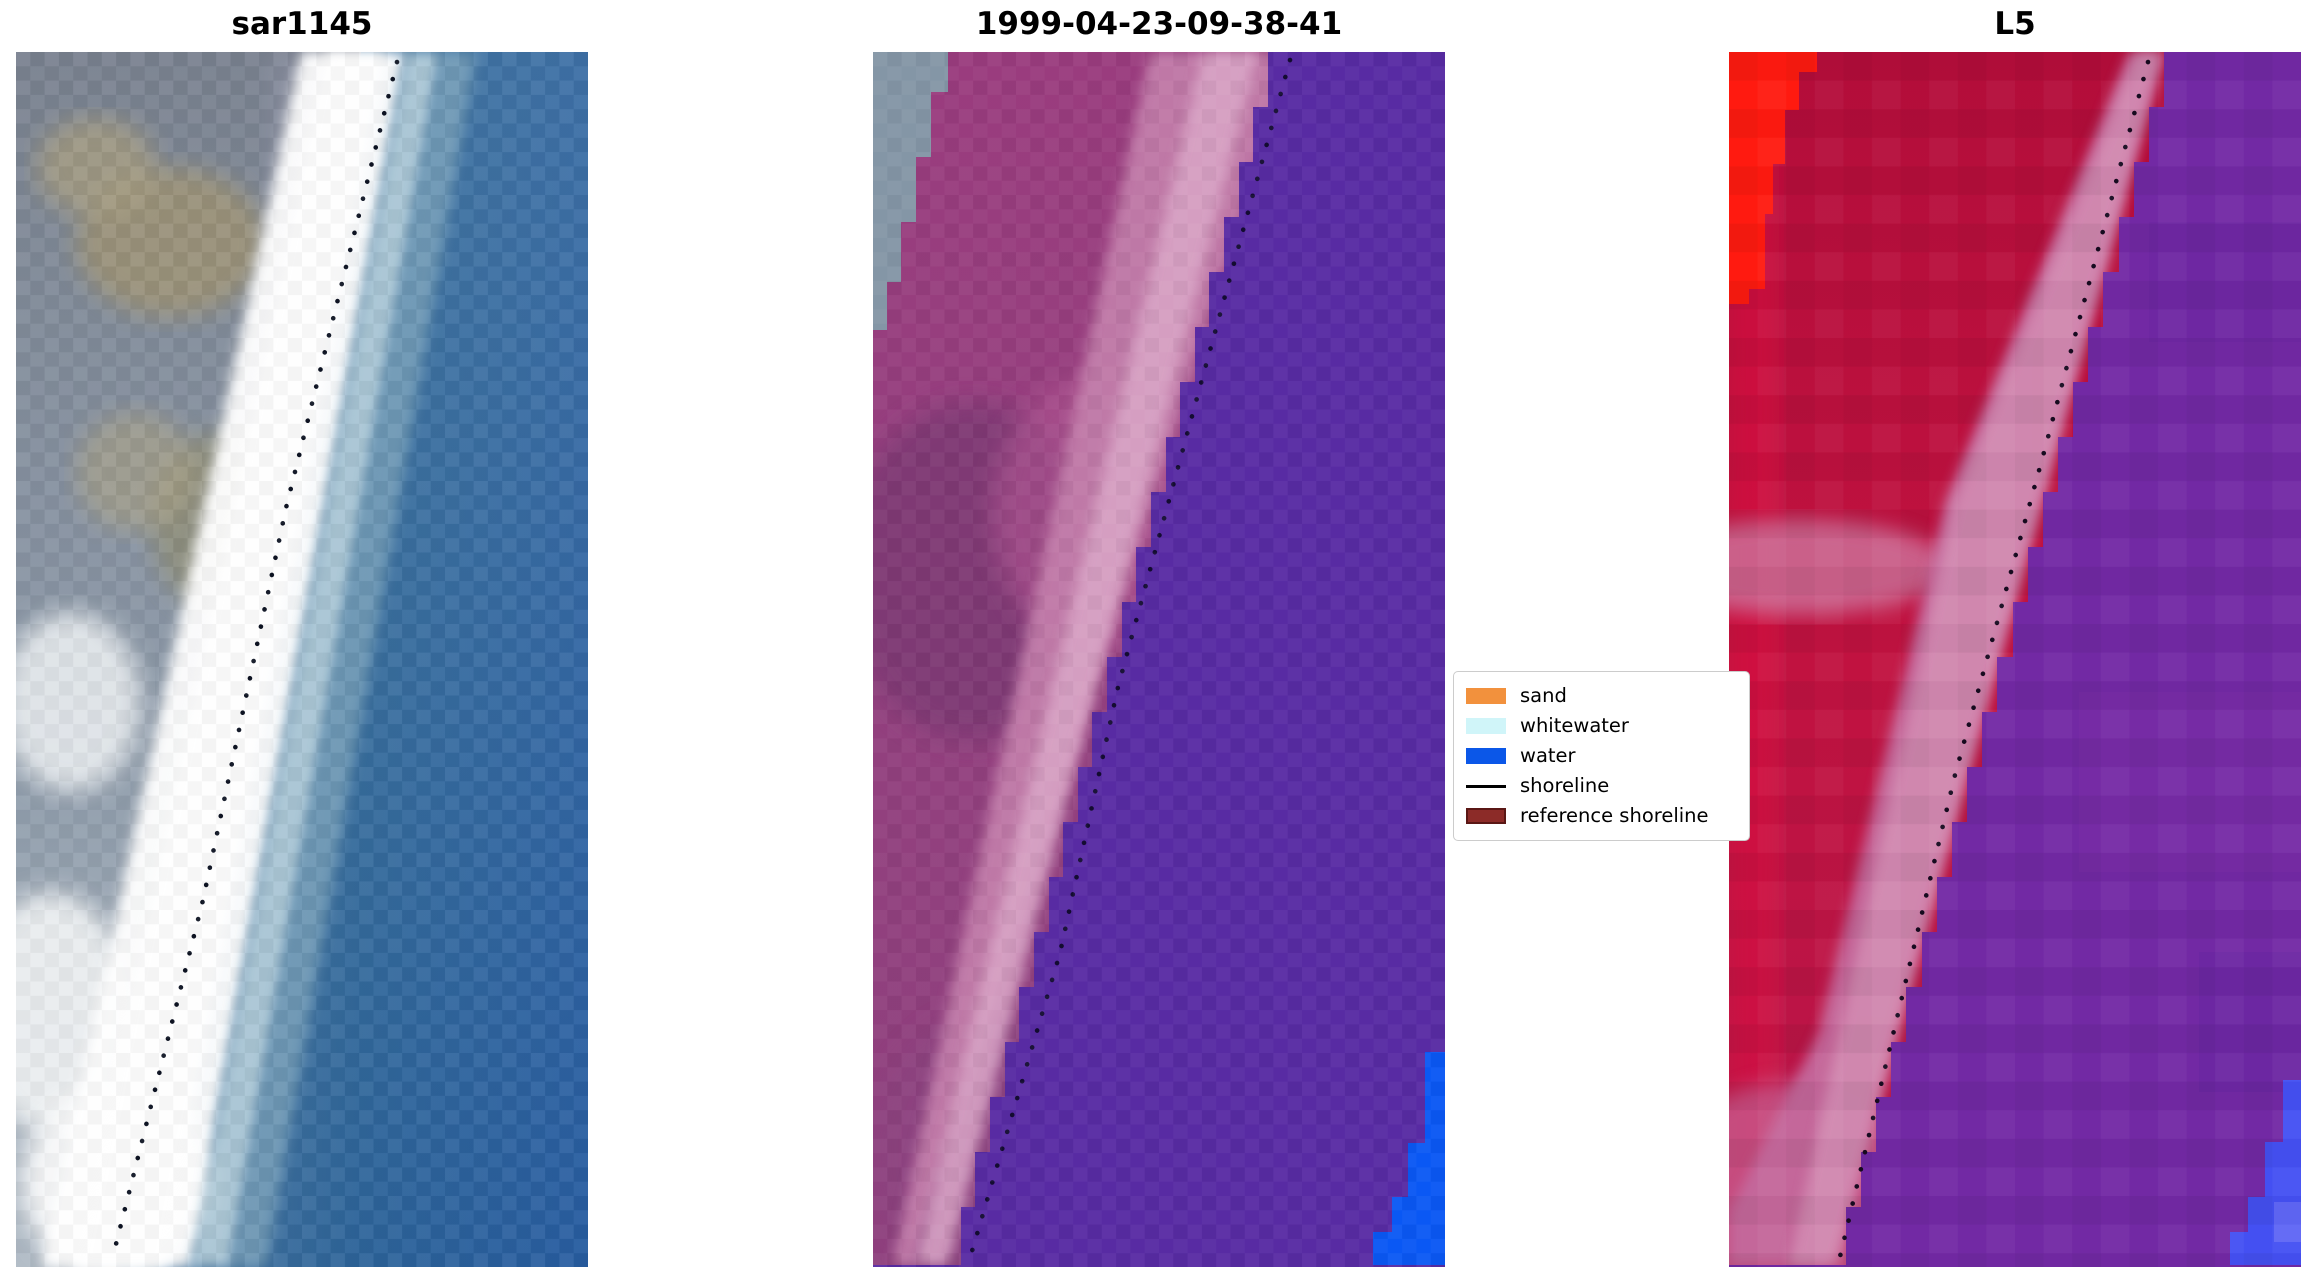  Describe the element at coordinates (1574, 725) in the screenshot. I see `legend-label-whitewater: whitewater` at that location.